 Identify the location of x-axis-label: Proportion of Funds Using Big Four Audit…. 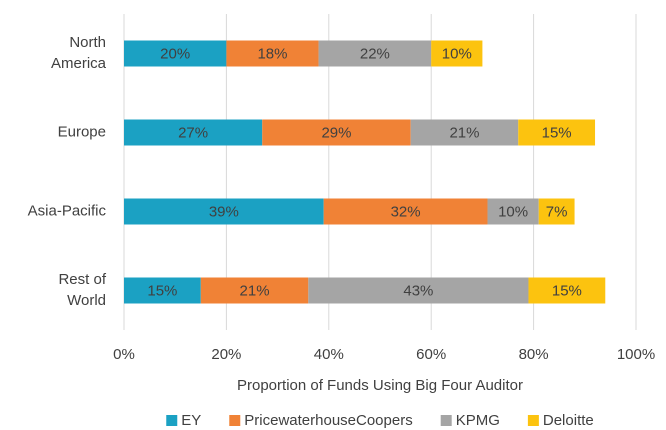
(380, 385).